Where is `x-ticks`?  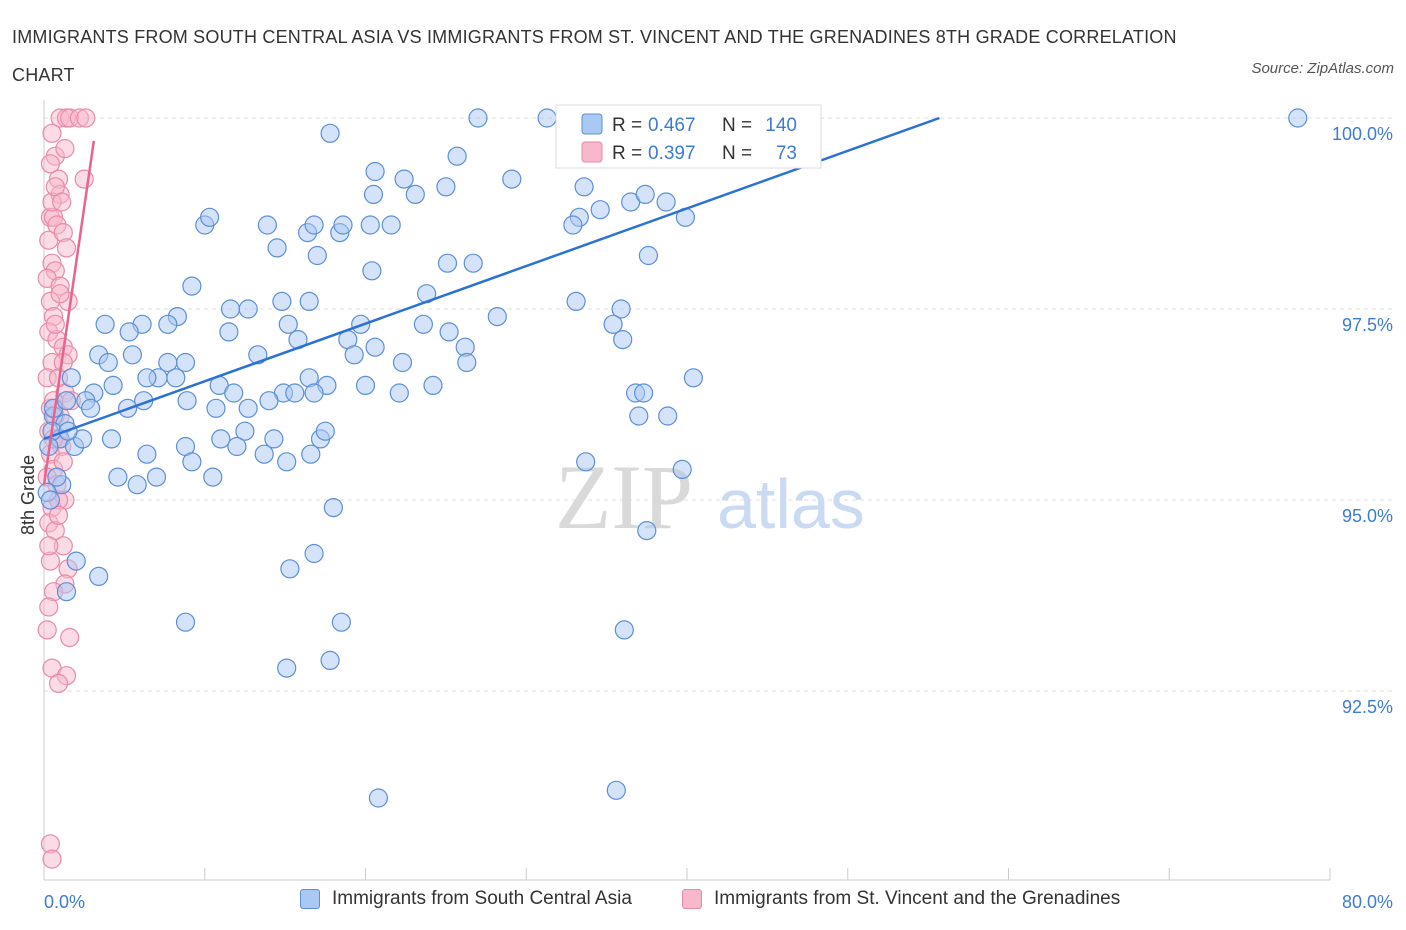
x-ticks is located at coordinates (767, 874).